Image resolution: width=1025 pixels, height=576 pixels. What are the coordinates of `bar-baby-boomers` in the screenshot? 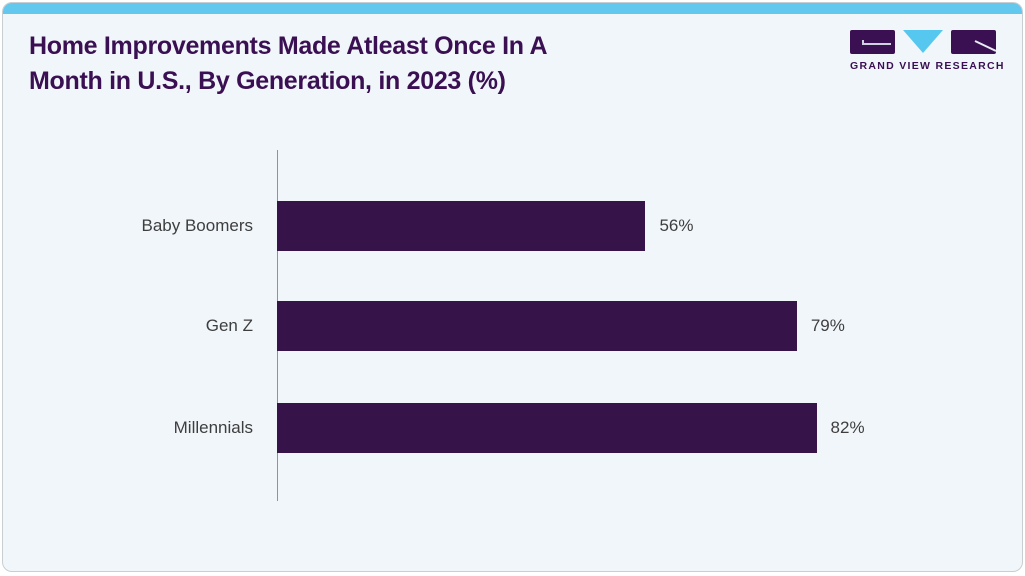 It's located at (461, 226).